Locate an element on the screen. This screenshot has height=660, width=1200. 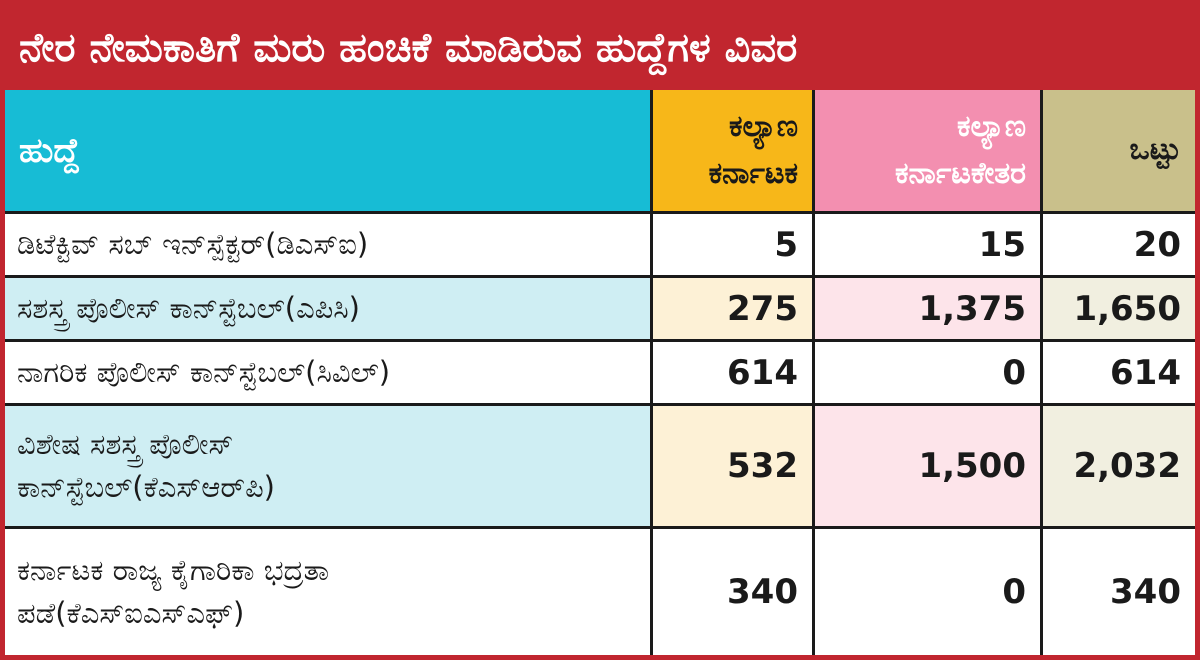
header-post-label: ಹುದ್ದೆ is located at coordinates (49, 150).